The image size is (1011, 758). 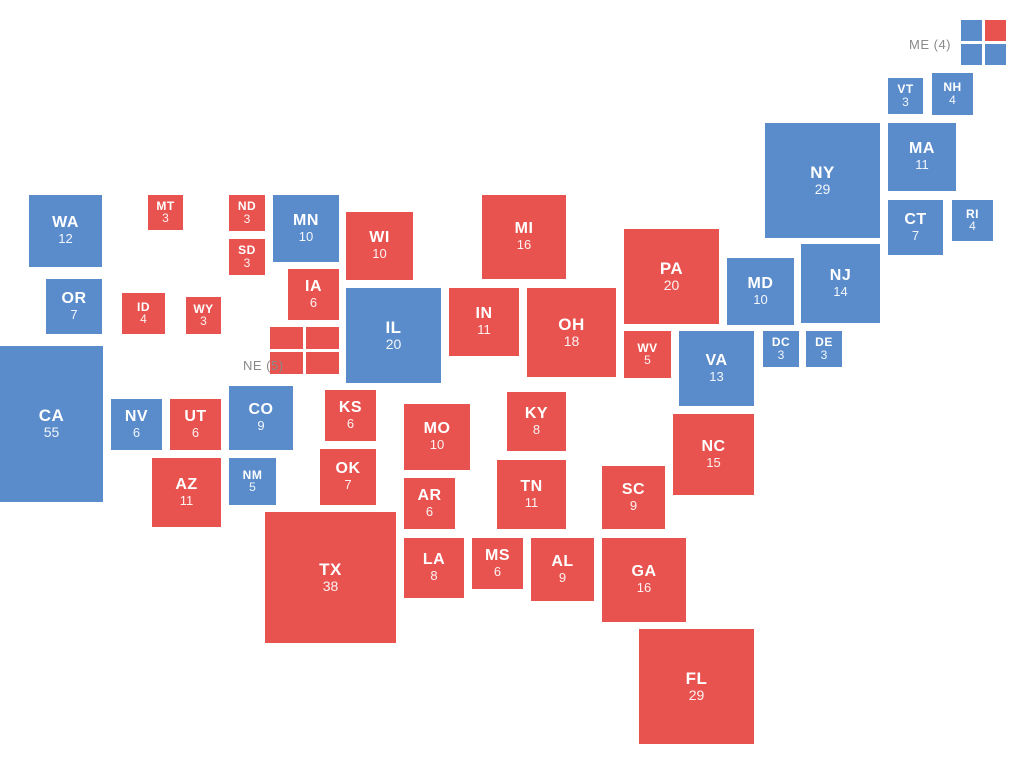 I want to click on state-al: AL 9, so click(x=562, y=569).